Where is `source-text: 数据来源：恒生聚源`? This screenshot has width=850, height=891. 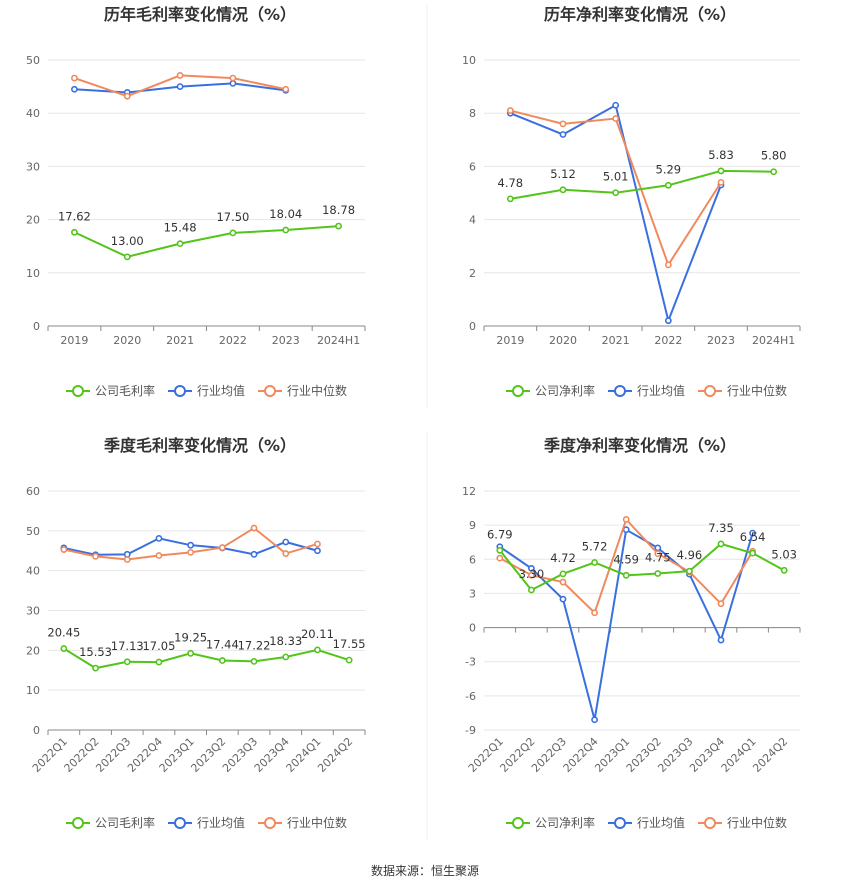
source-text: 数据来源：恒生聚源 is located at coordinates (425, 870).